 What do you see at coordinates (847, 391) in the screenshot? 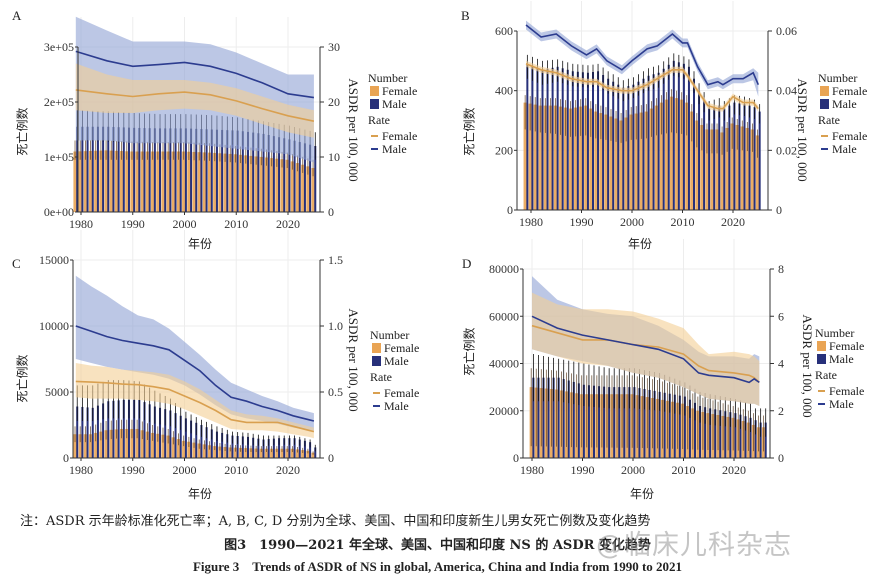
I see `legend-female-rate: Female` at bounding box center [847, 391].